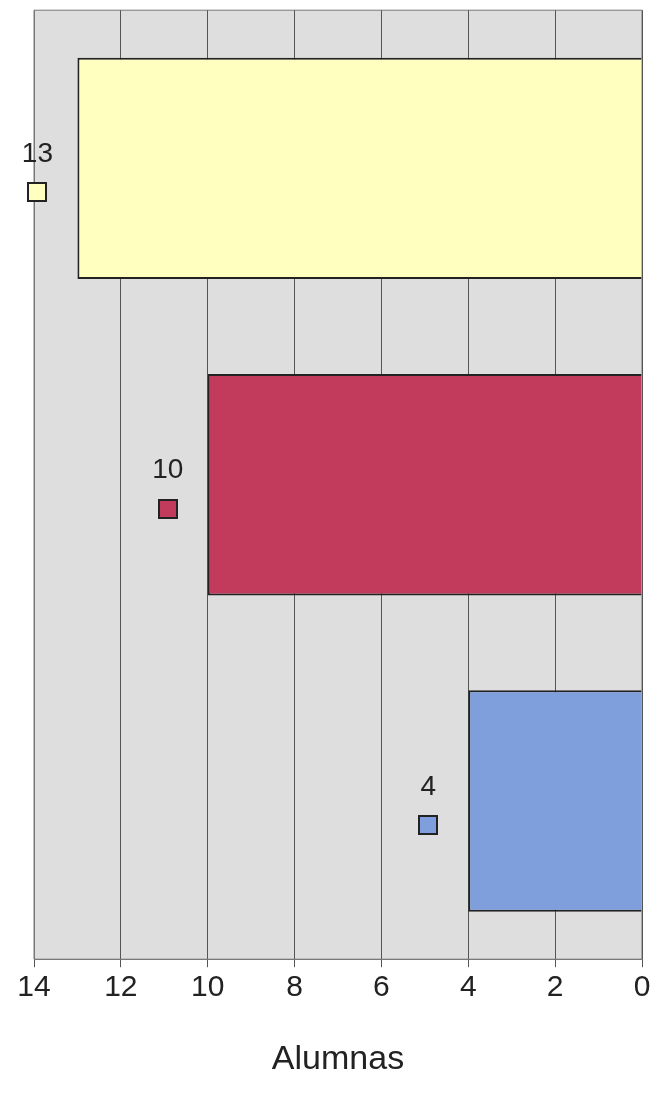 This screenshot has width=662, height=1094. I want to click on data-label: 13, so click(37, 153).